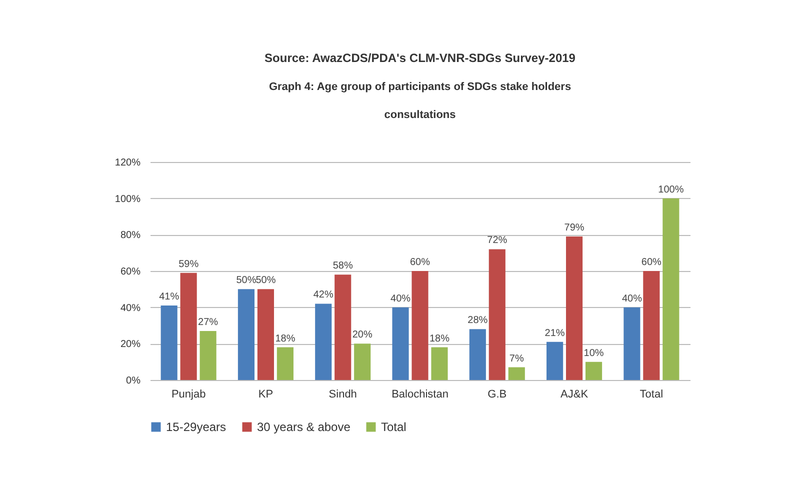  What do you see at coordinates (130, 308) in the screenshot?
I see `y-tick-label: 40%` at bounding box center [130, 308].